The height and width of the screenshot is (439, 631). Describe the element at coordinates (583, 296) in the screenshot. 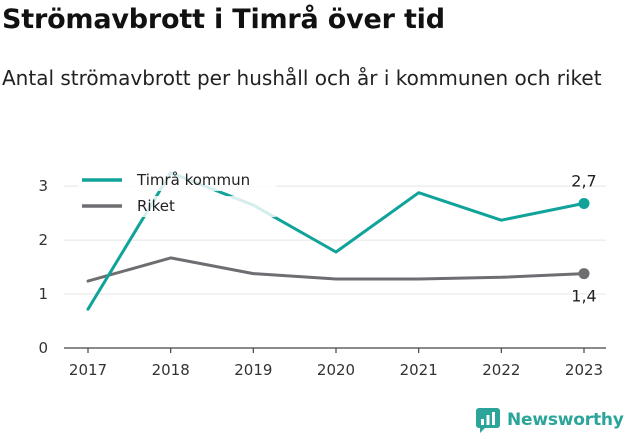

I see `end-value-label: 1,4` at that location.